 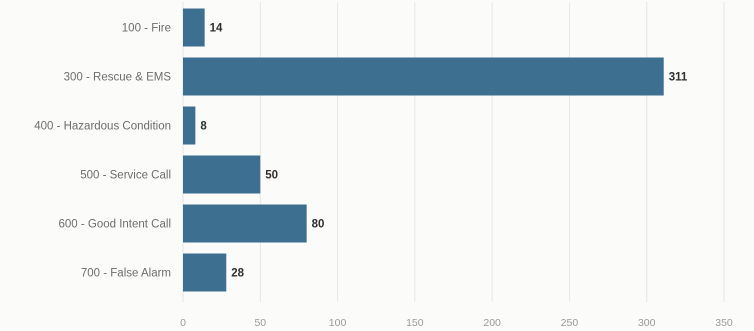 What do you see at coordinates (492, 323) in the screenshot?
I see `x-tick-label: 200` at bounding box center [492, 323].